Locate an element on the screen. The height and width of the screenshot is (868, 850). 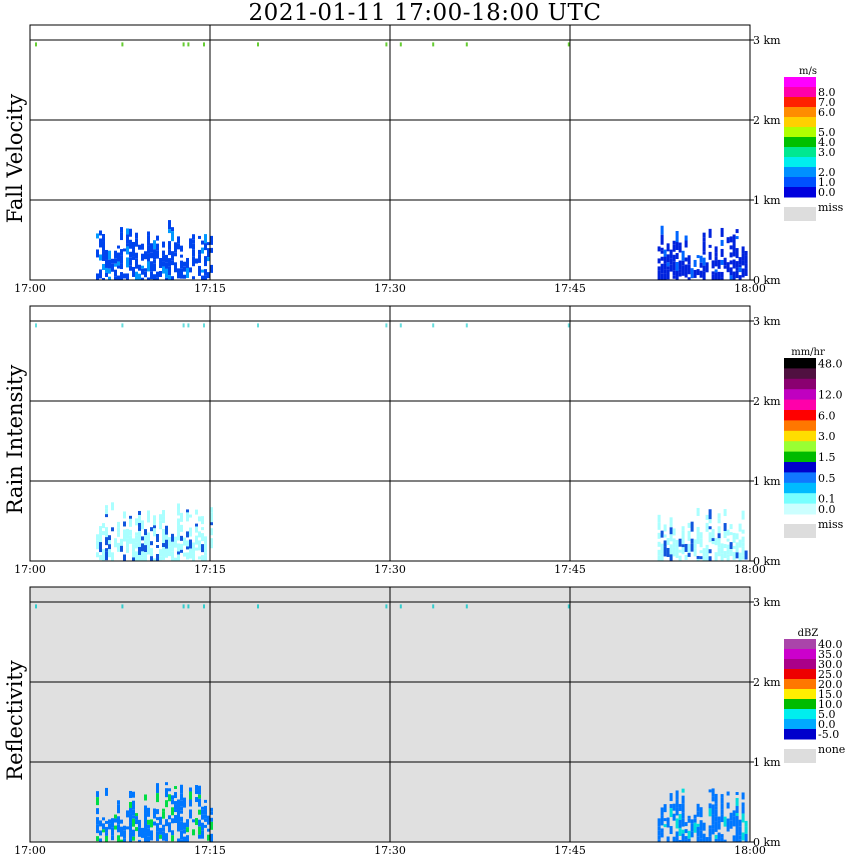
x-tick-label: 17:45 is located at coordinates (570, 288).